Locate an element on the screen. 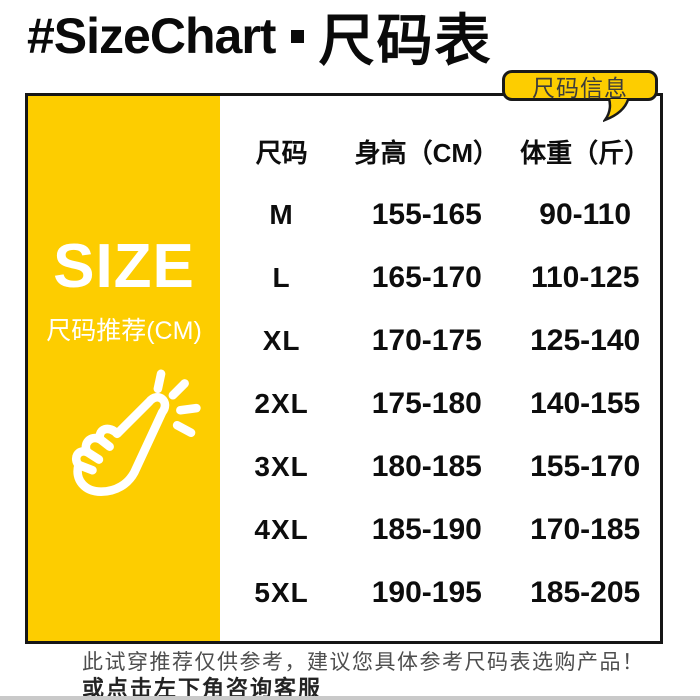 Image resolution: width=700 pixels, height=700 pixels. table-row: 3XL 180-185 155-170 is located at coordinates (440, 466).